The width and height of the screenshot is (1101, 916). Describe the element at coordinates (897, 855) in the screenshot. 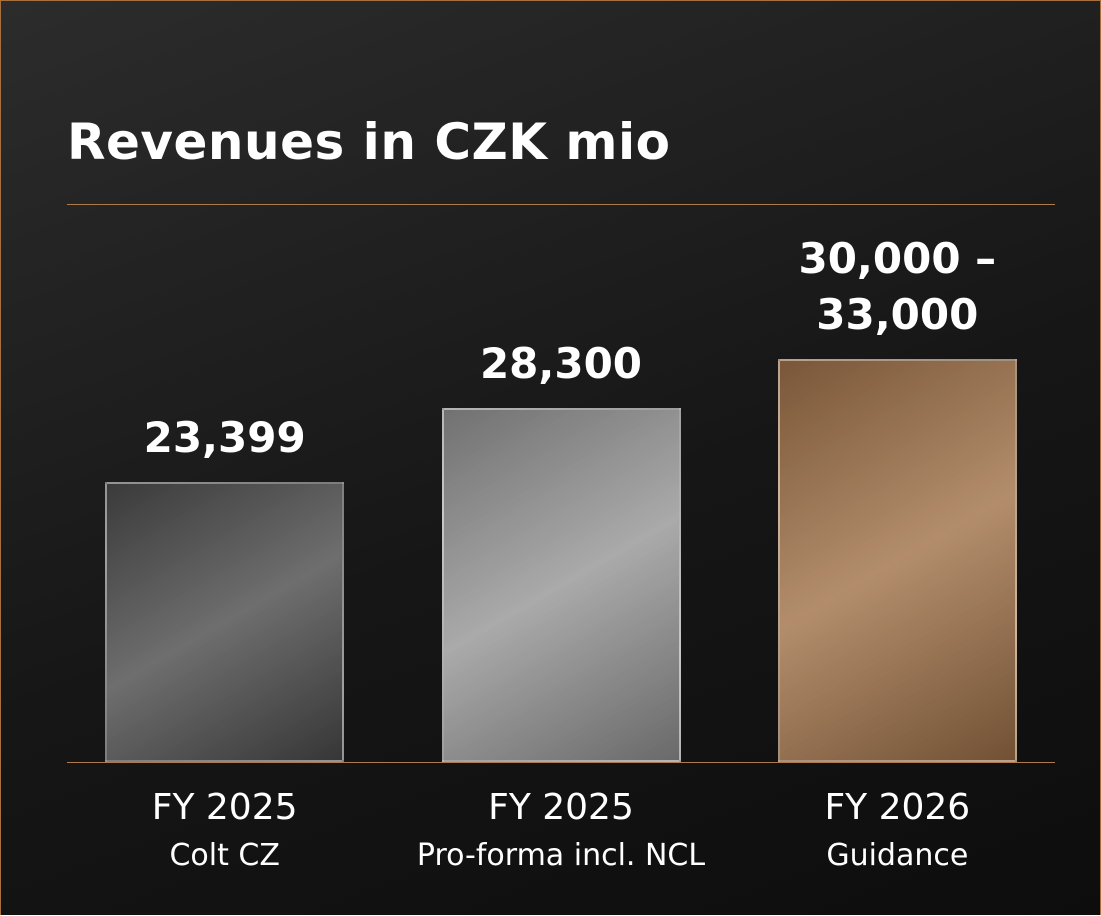

I see `x-tick-sublabel: Guidance` at that location.